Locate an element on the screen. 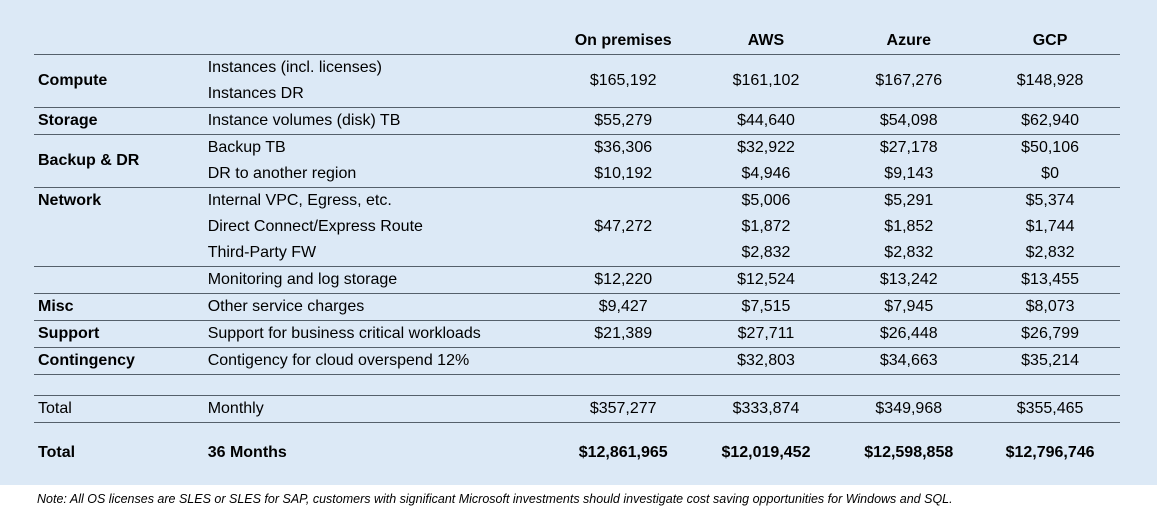 This screenshot has height=531, width=1157. value-cell: $357,277 is located at coordinates (623, 409).